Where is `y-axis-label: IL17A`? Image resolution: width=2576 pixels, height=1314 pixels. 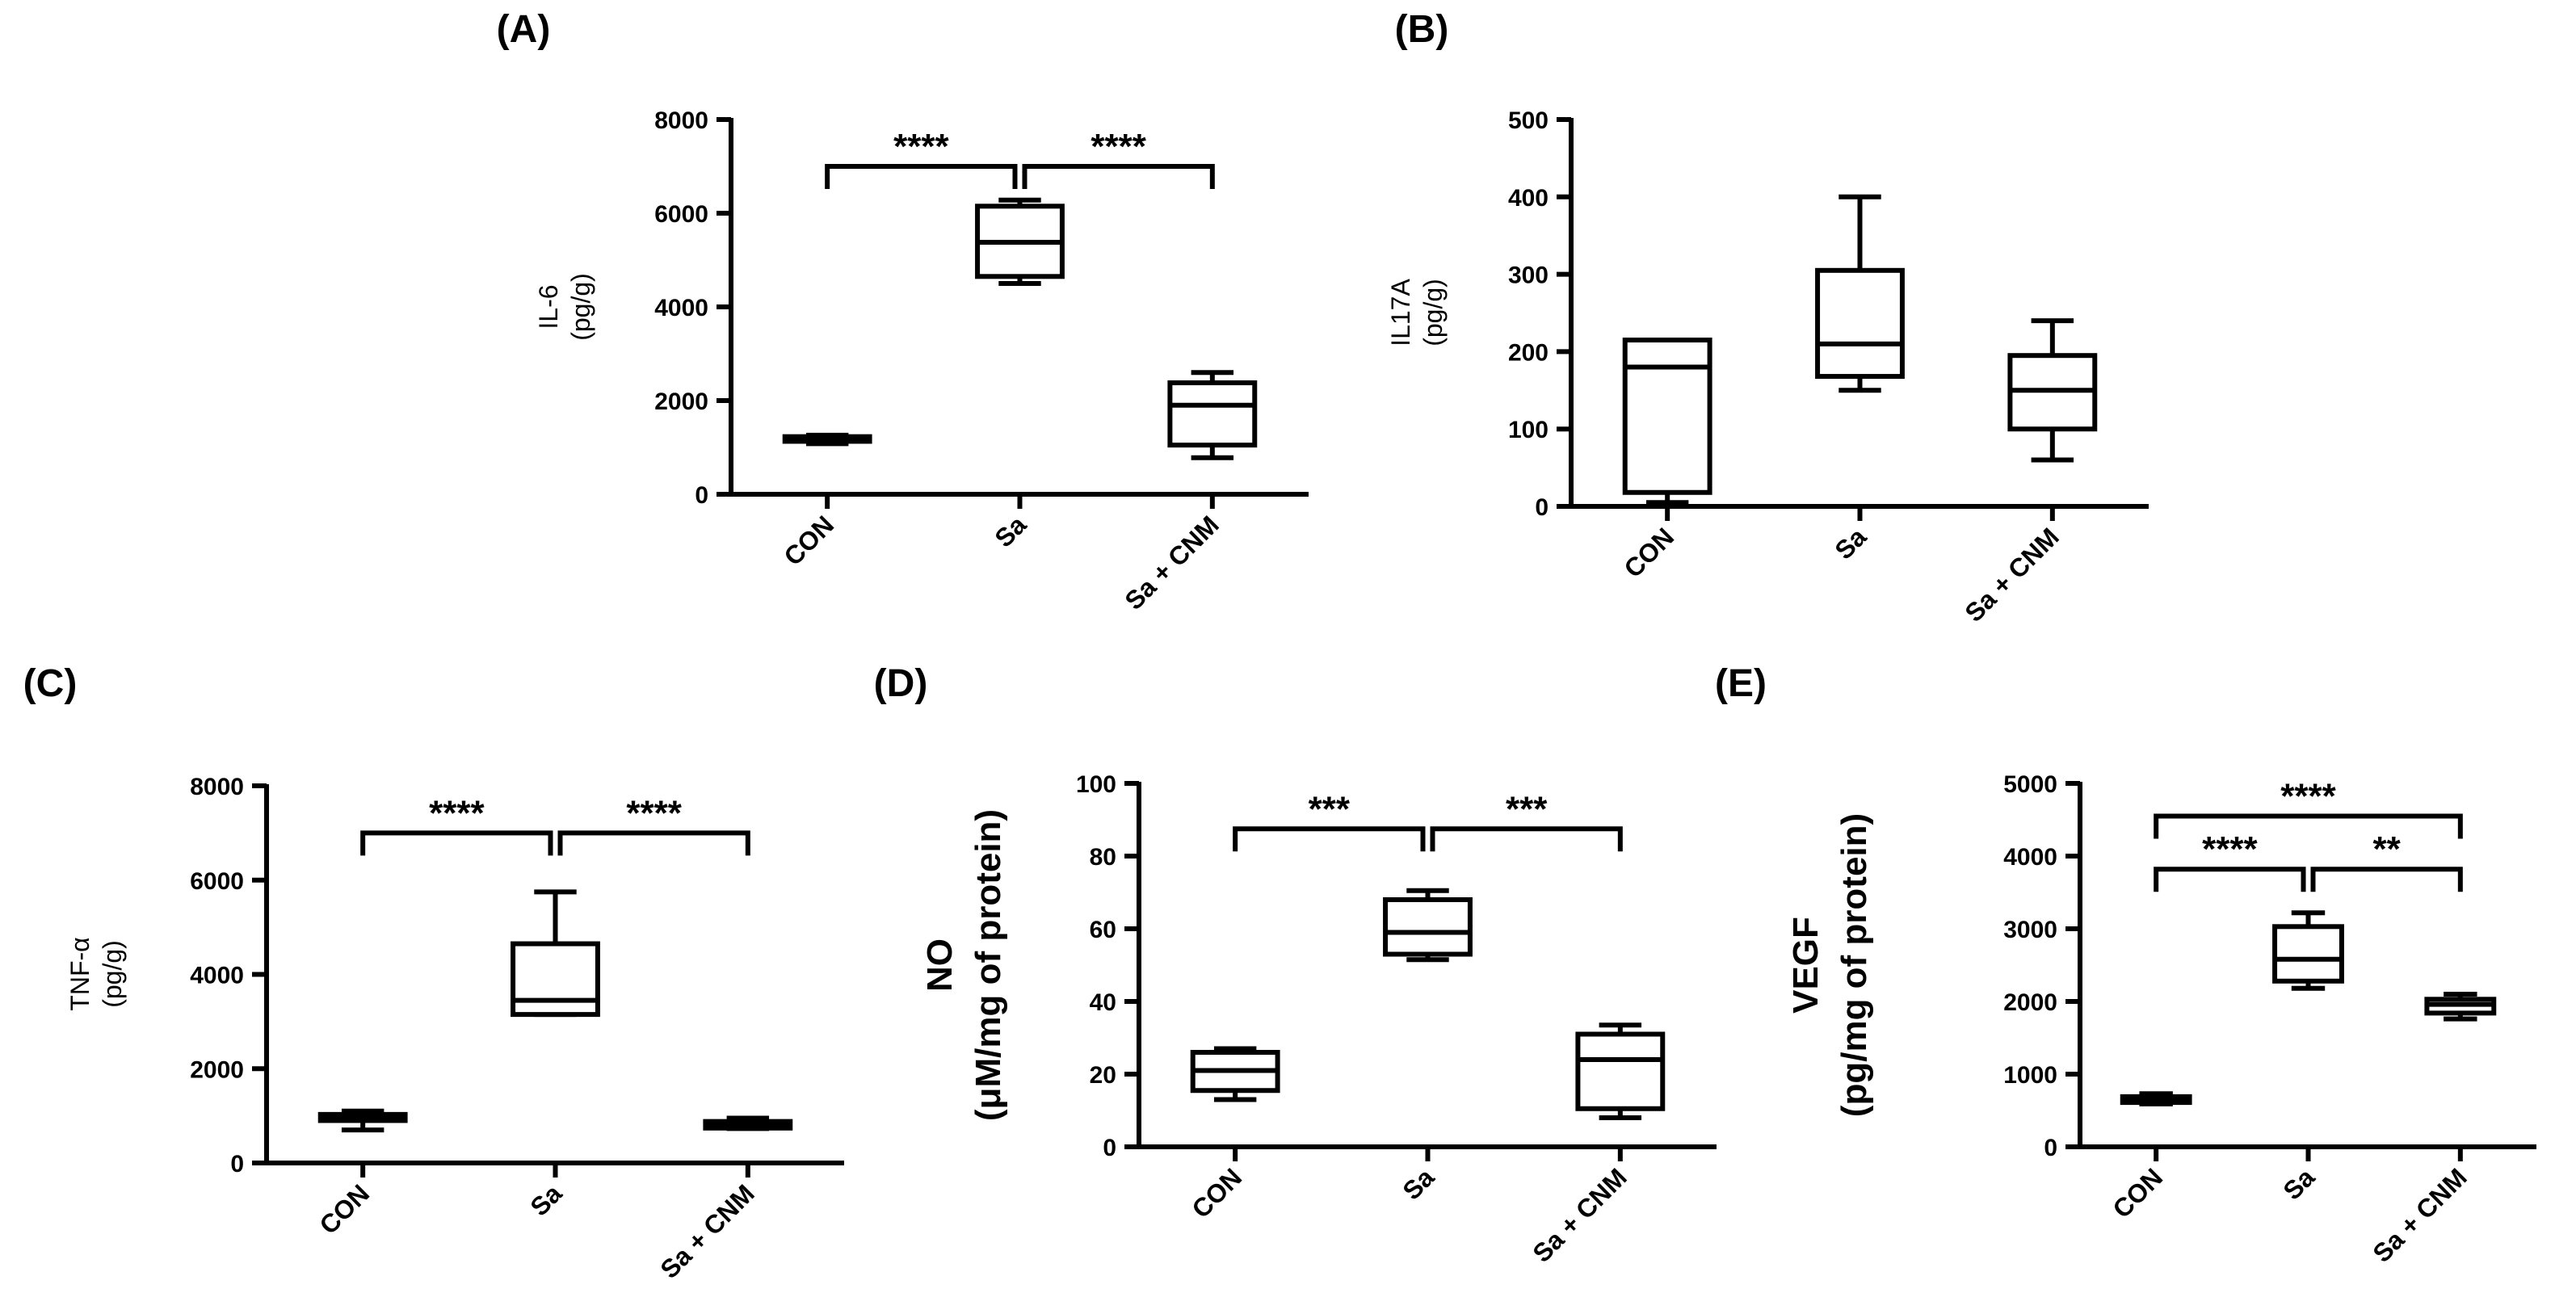 y-axis-label: IL17A is located at coordinates (1400, 312).